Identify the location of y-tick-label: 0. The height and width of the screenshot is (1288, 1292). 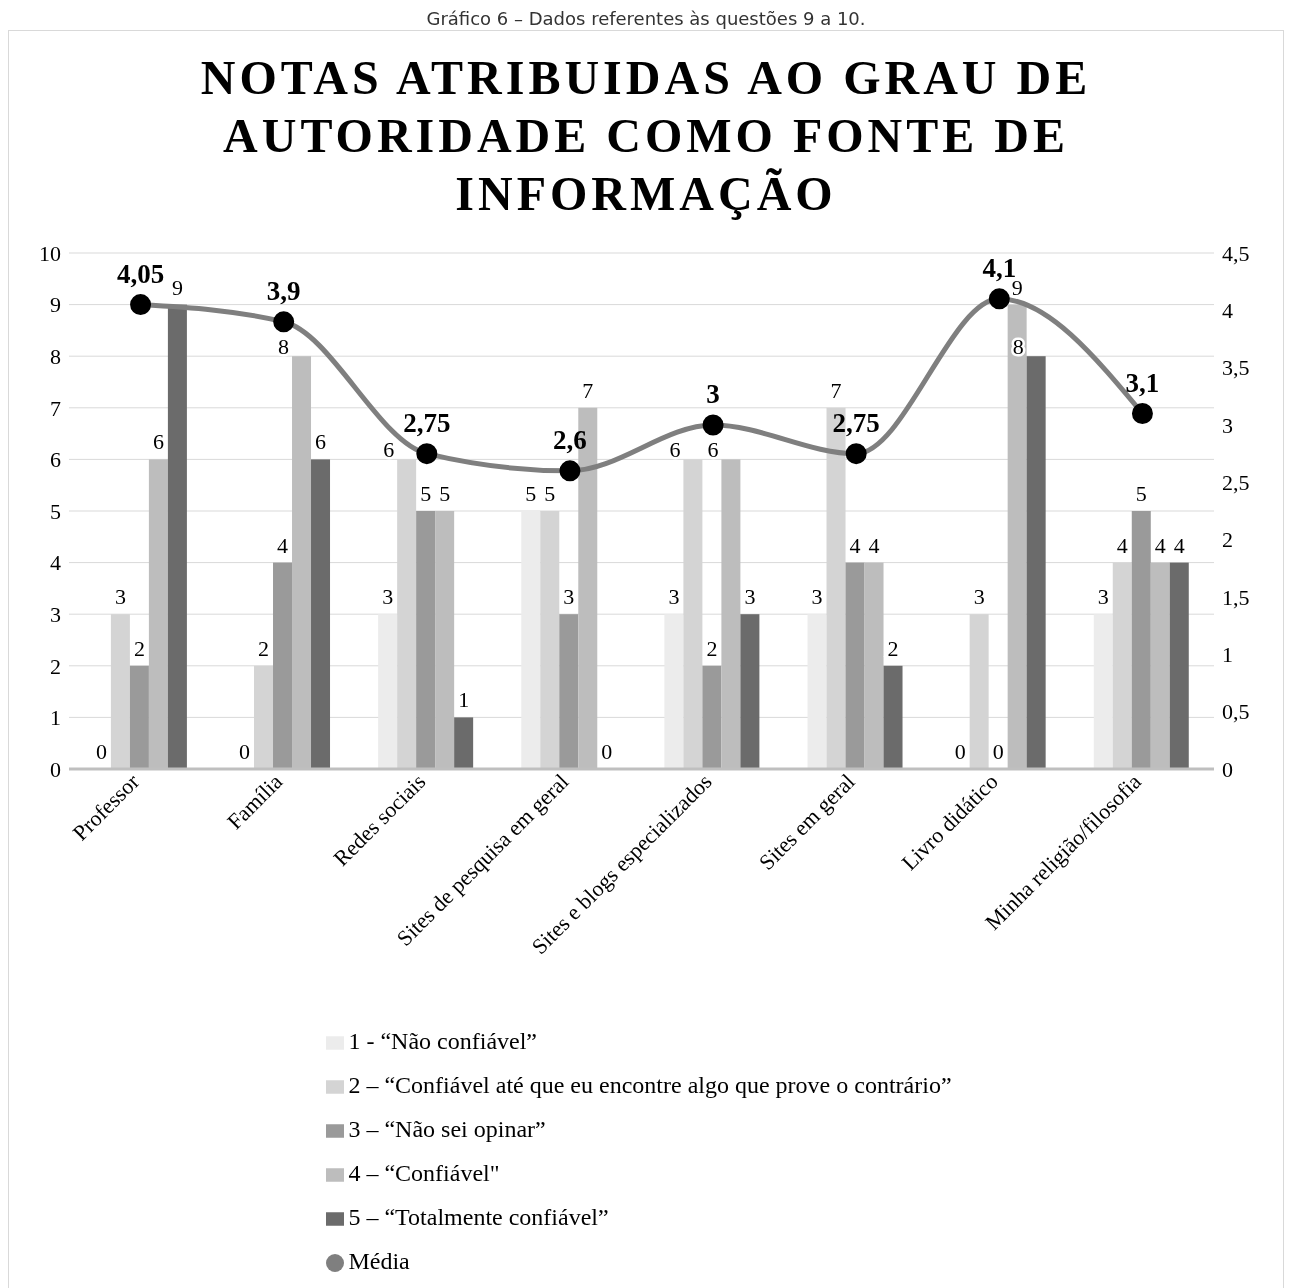
(55, 769).